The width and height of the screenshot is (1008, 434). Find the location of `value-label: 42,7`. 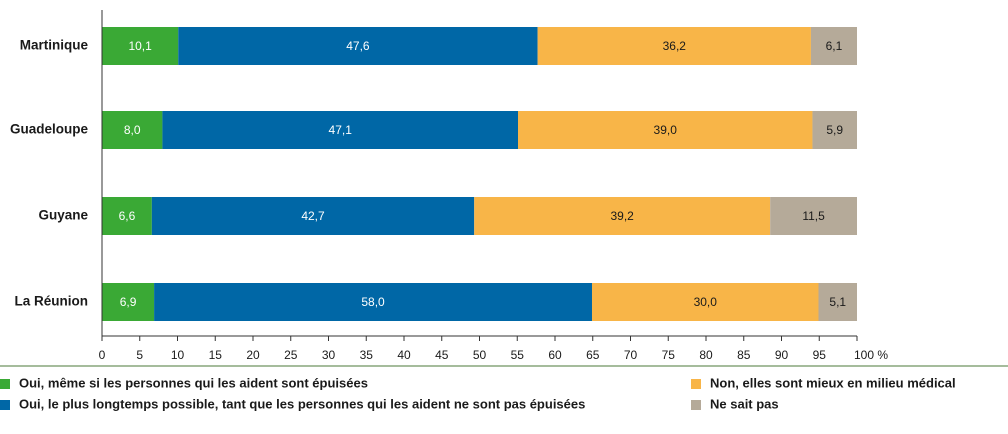

value-label: 42,7 is located at coordinates (313, 216).